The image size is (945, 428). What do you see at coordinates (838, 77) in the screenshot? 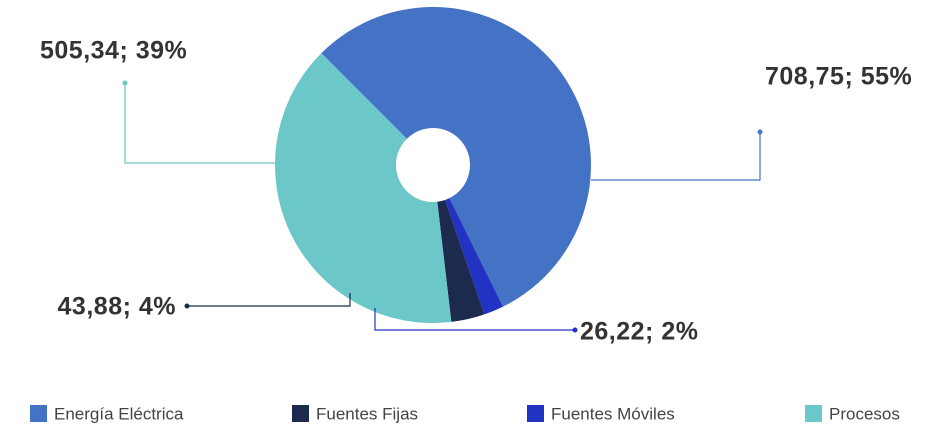
I see `value-label: 708,75; 55%` at bounding box center [838, 77].